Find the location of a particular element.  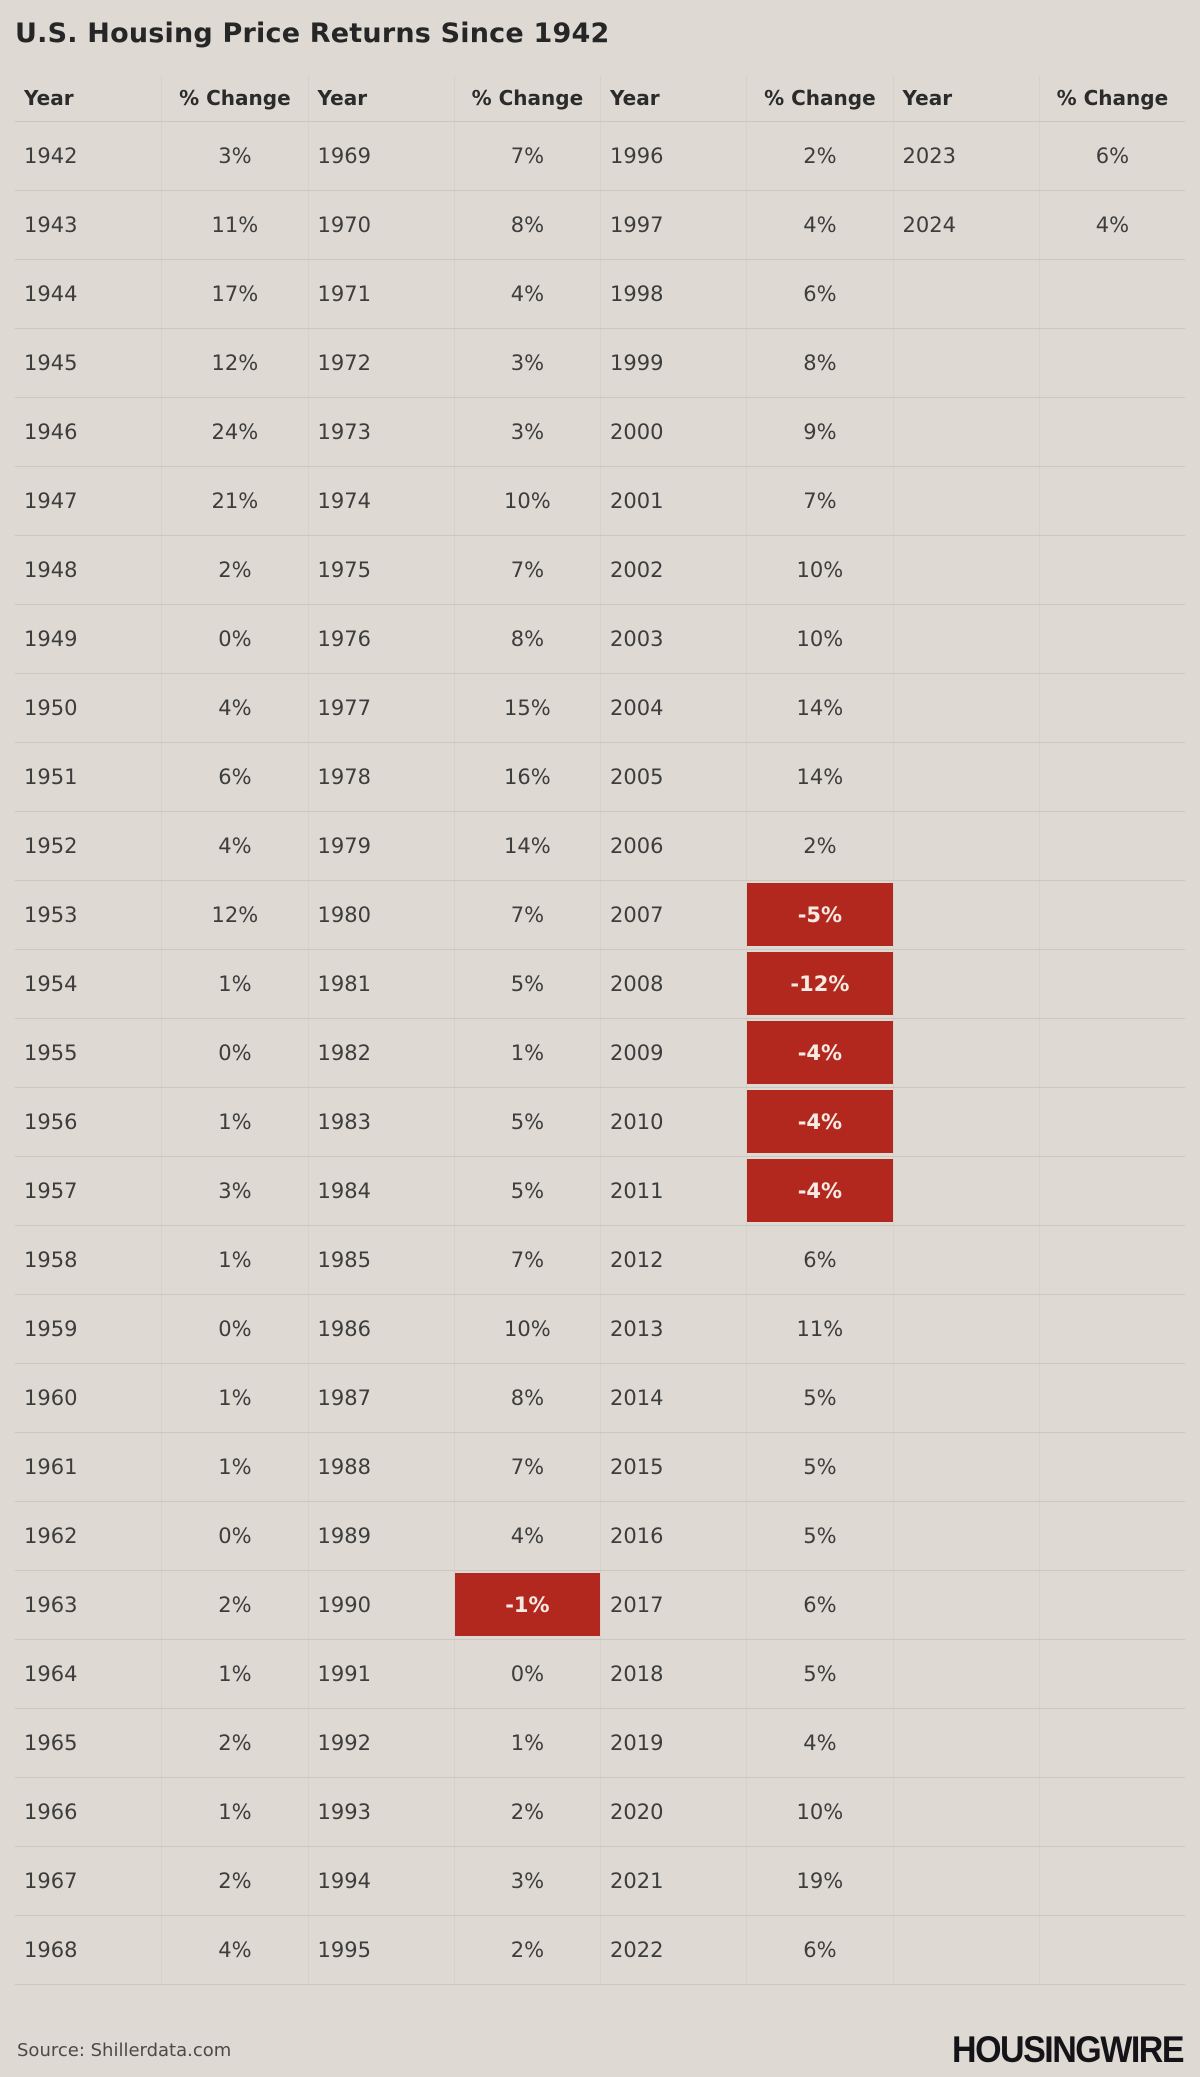

year-cell: 2022 is located at coordinates (673, 1950).